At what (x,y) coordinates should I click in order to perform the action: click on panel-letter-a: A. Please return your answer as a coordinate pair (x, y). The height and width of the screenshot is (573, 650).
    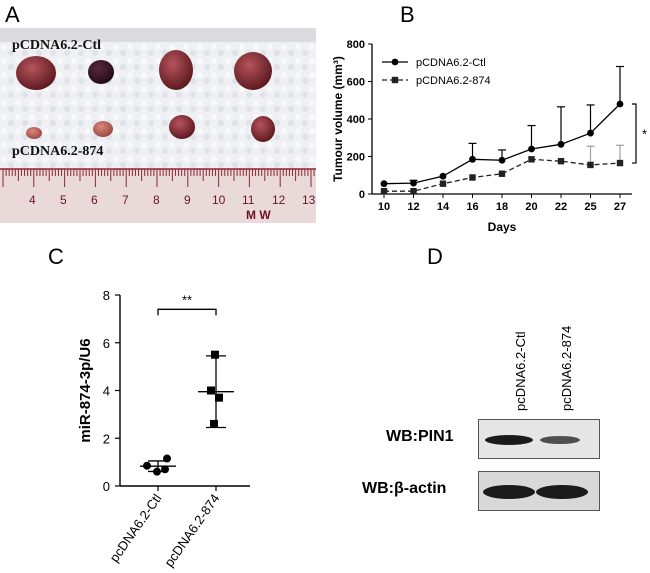
    Looking at the image, I should click on (12, 14).